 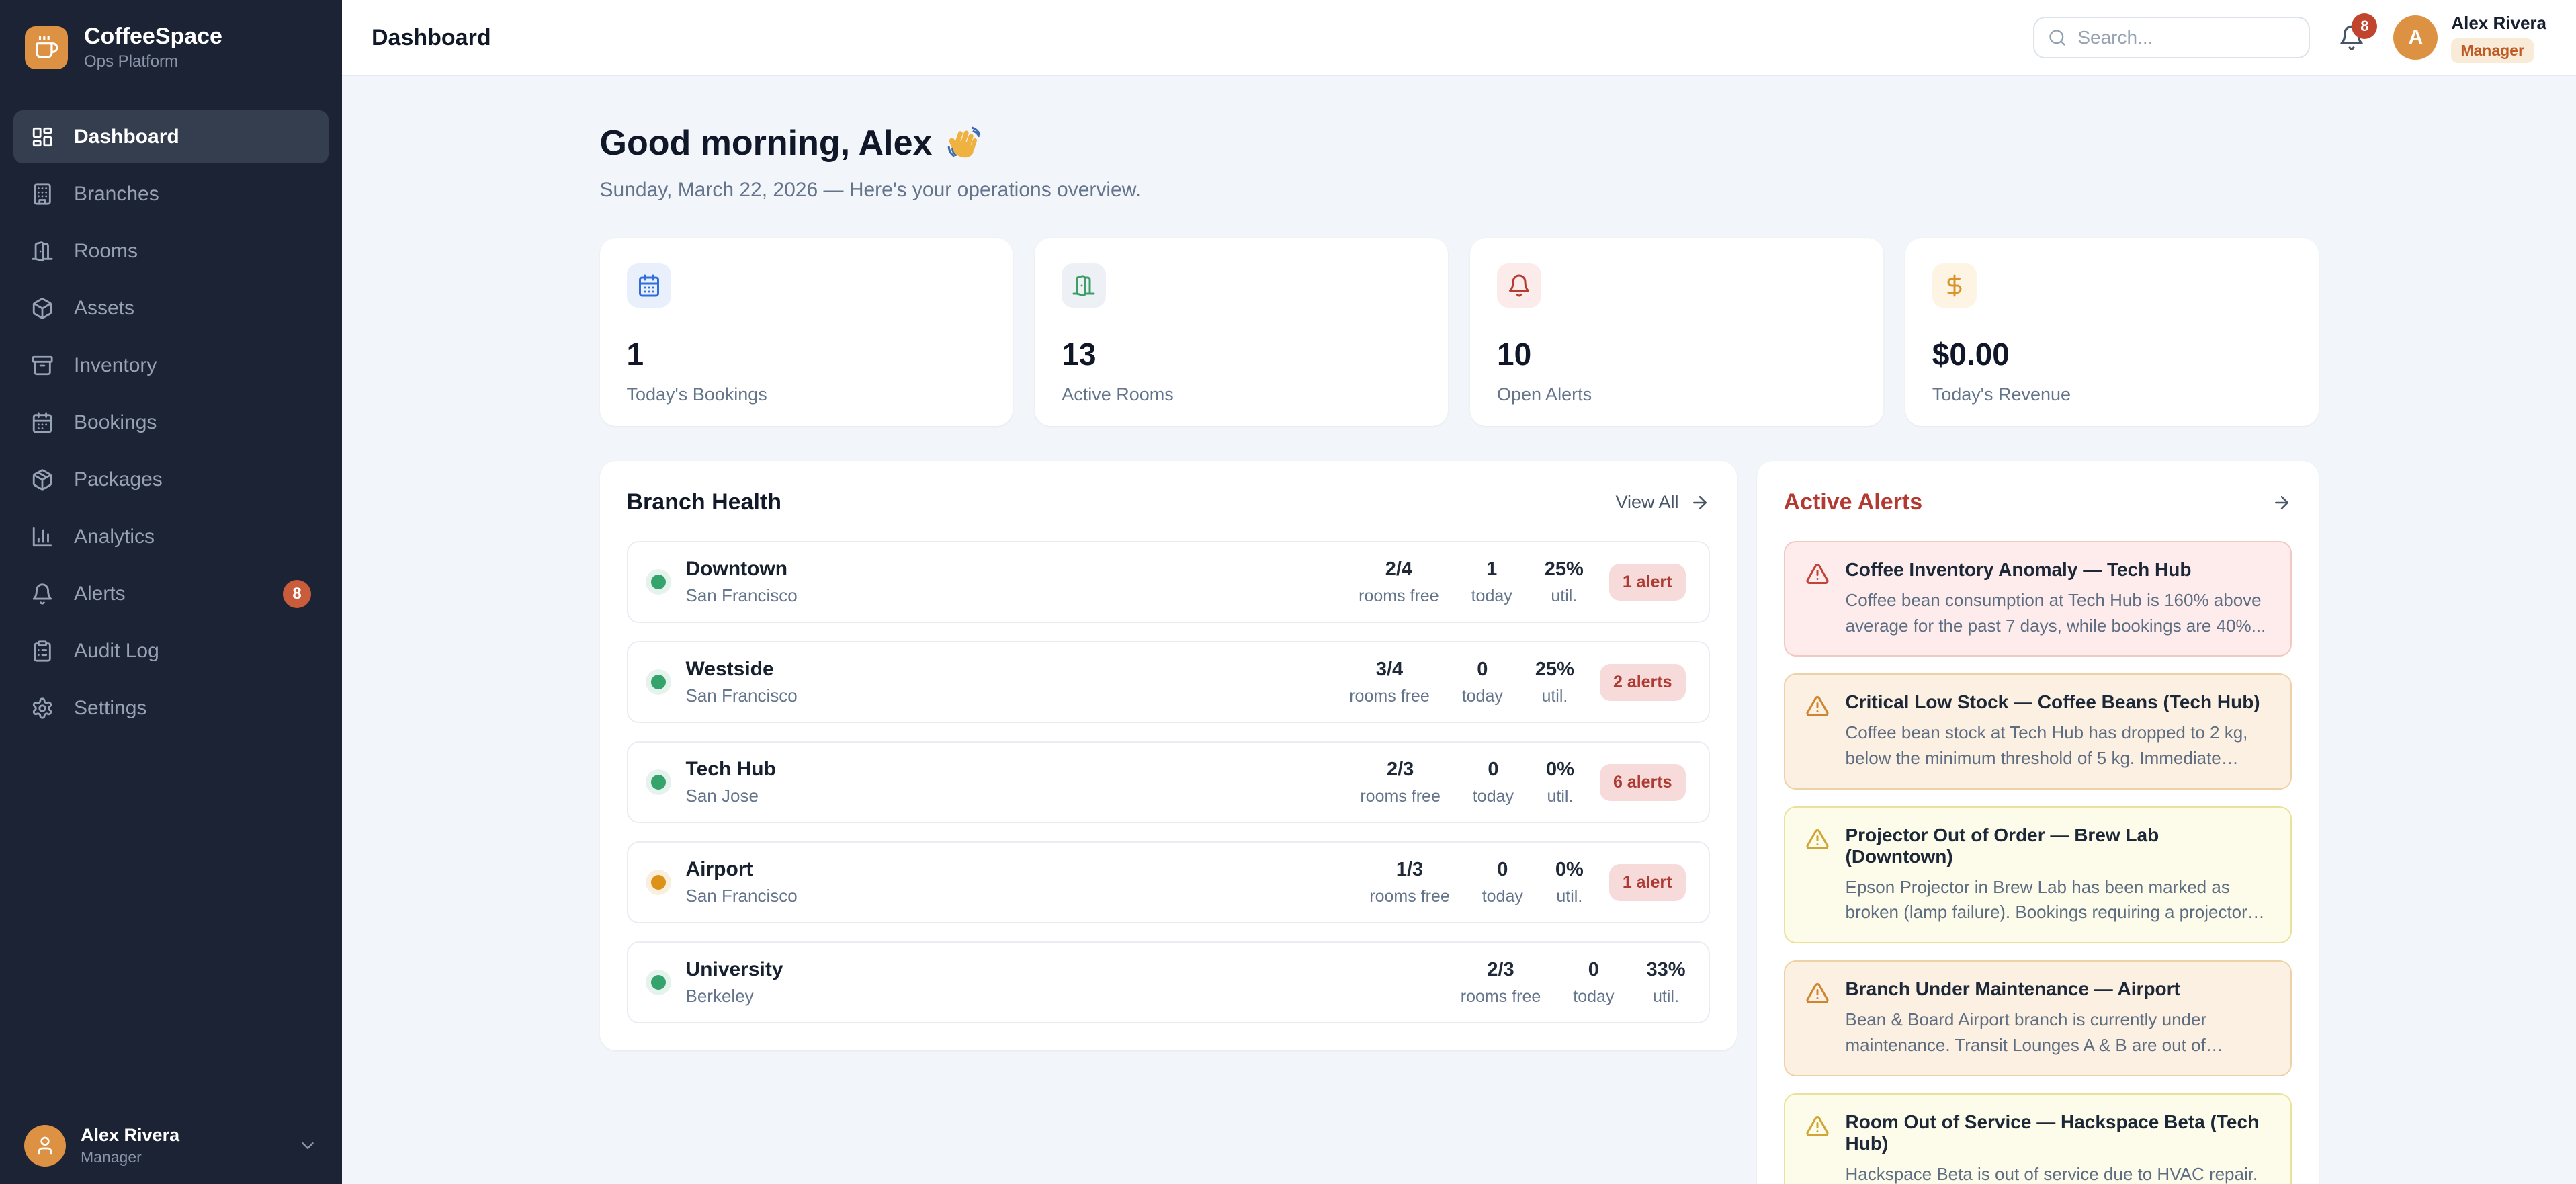 I want to click on gear-icon, so click(x=42, y=708).